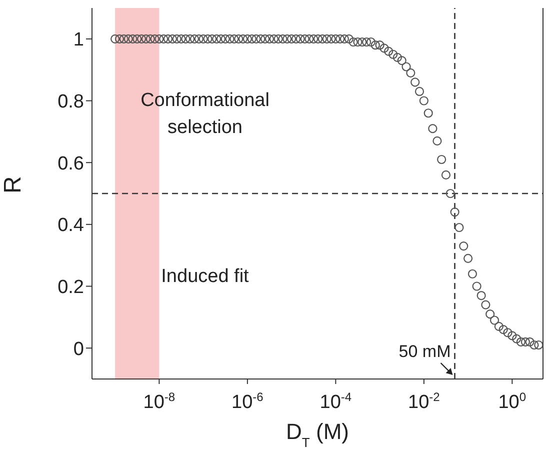 The image size is (552, 453). I want to click on y-axis-title: R, so click(13, 185).